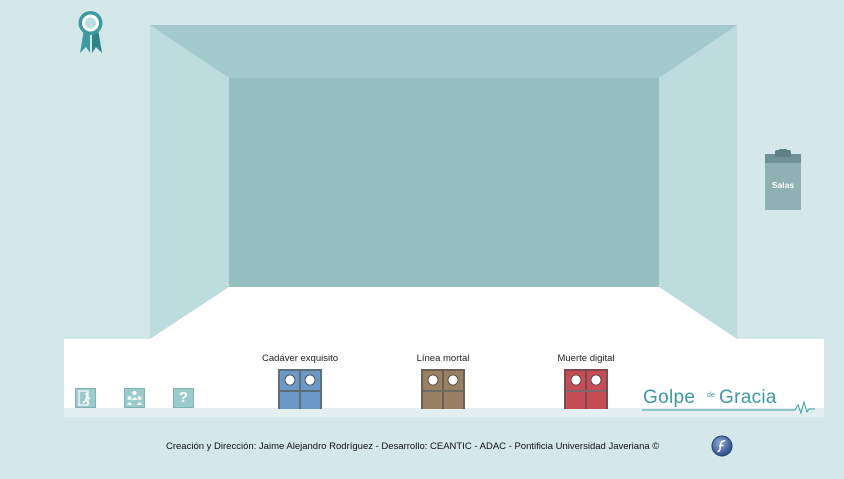 The height and width of the screenshot is (479, 844). What do you see at coordinates (586, 389) in the screenshot?
I see `door-muerte-digital` at bounding box center [586, 389].